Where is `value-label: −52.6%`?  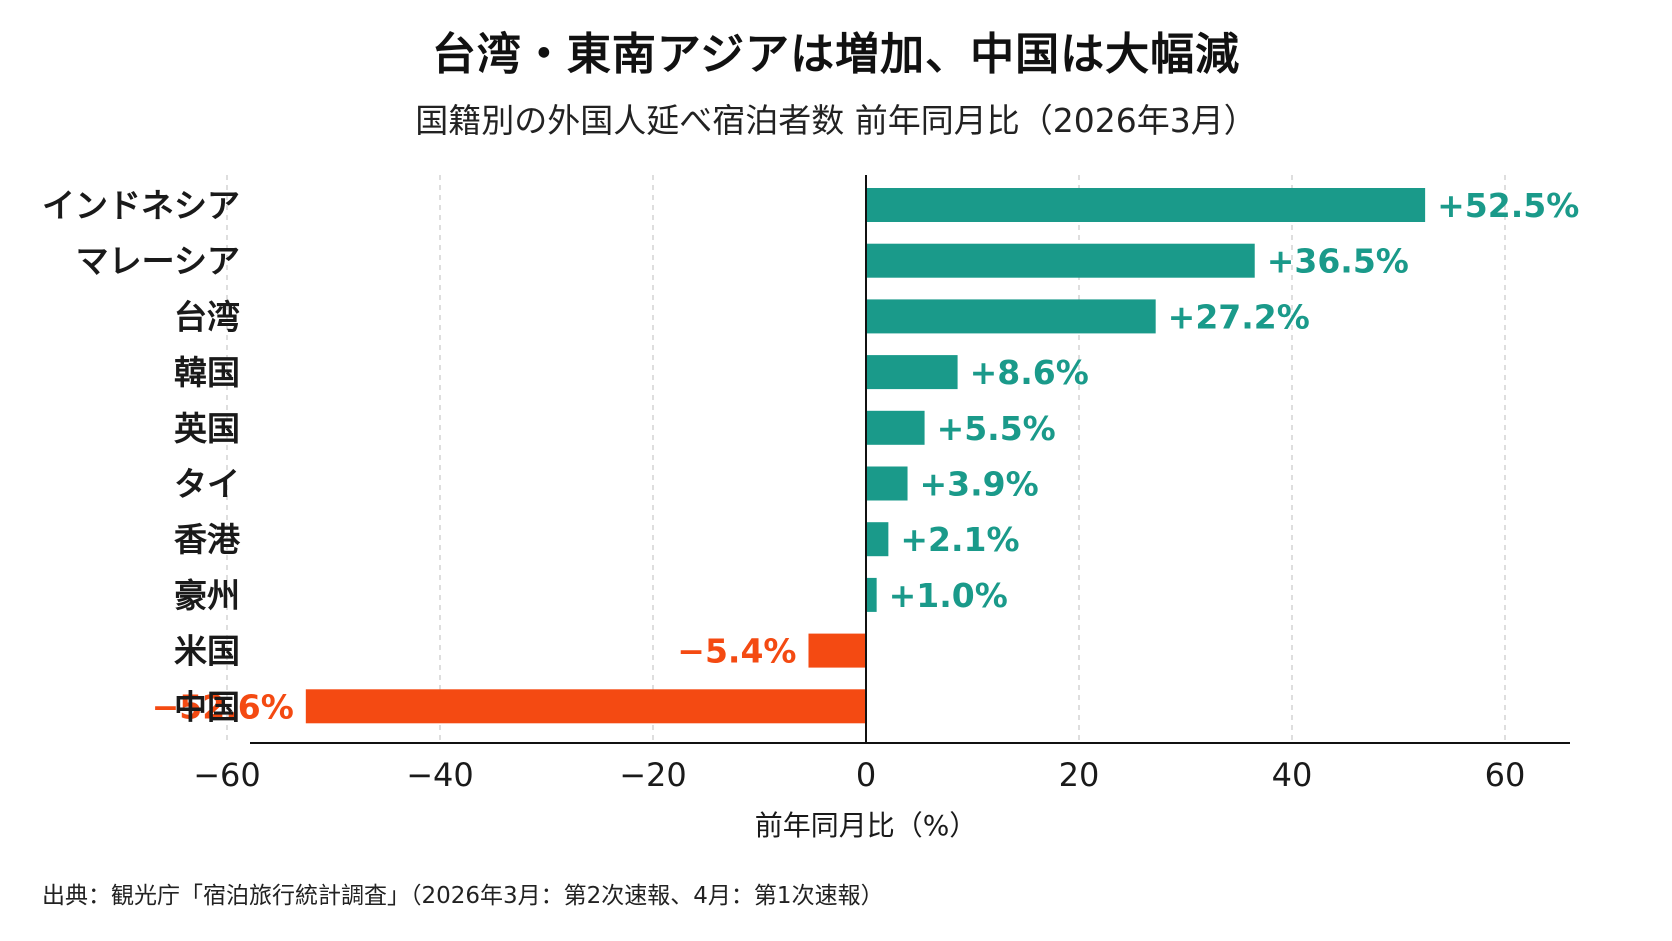
value-label: −52.6% is located at coordinates (223, 706).